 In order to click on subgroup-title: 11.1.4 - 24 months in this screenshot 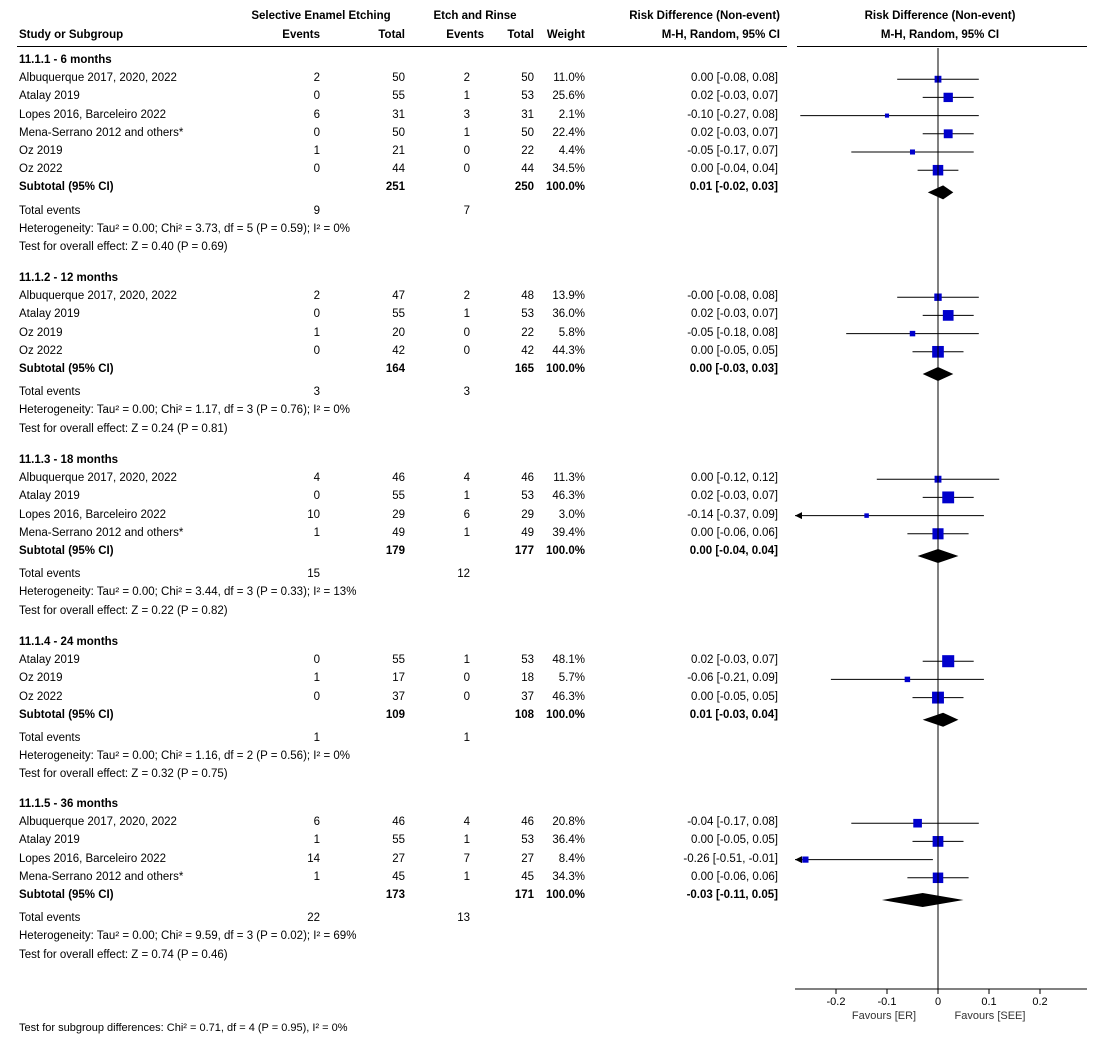, I will do `click(69, 642)`.